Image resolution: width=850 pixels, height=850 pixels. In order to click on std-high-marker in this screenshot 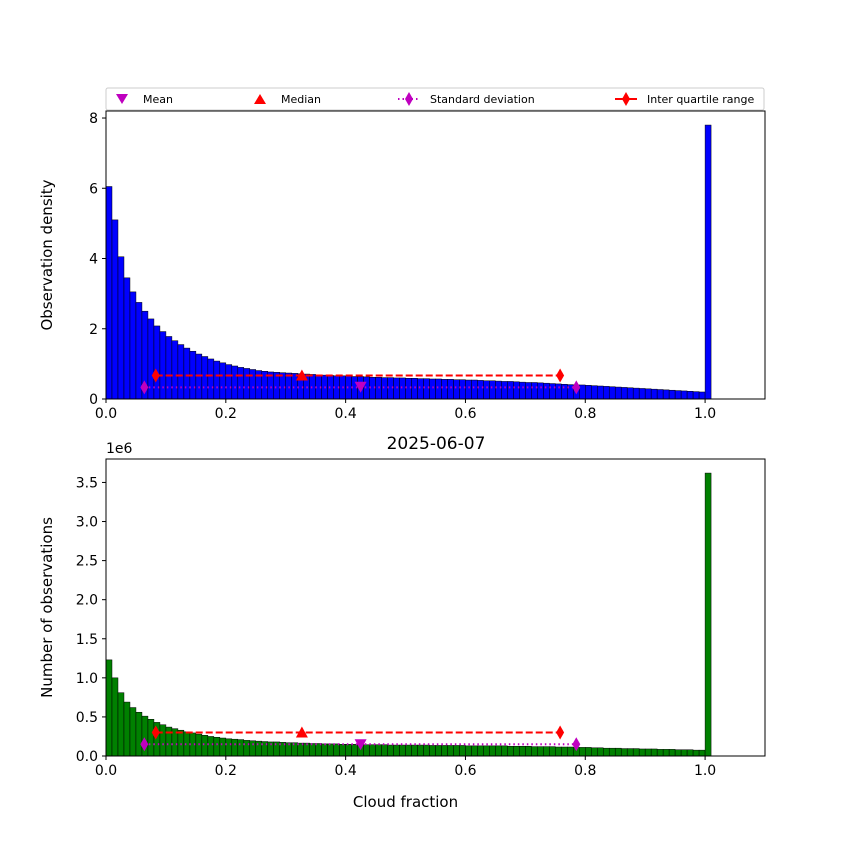, I will do `click(576, 387)`.